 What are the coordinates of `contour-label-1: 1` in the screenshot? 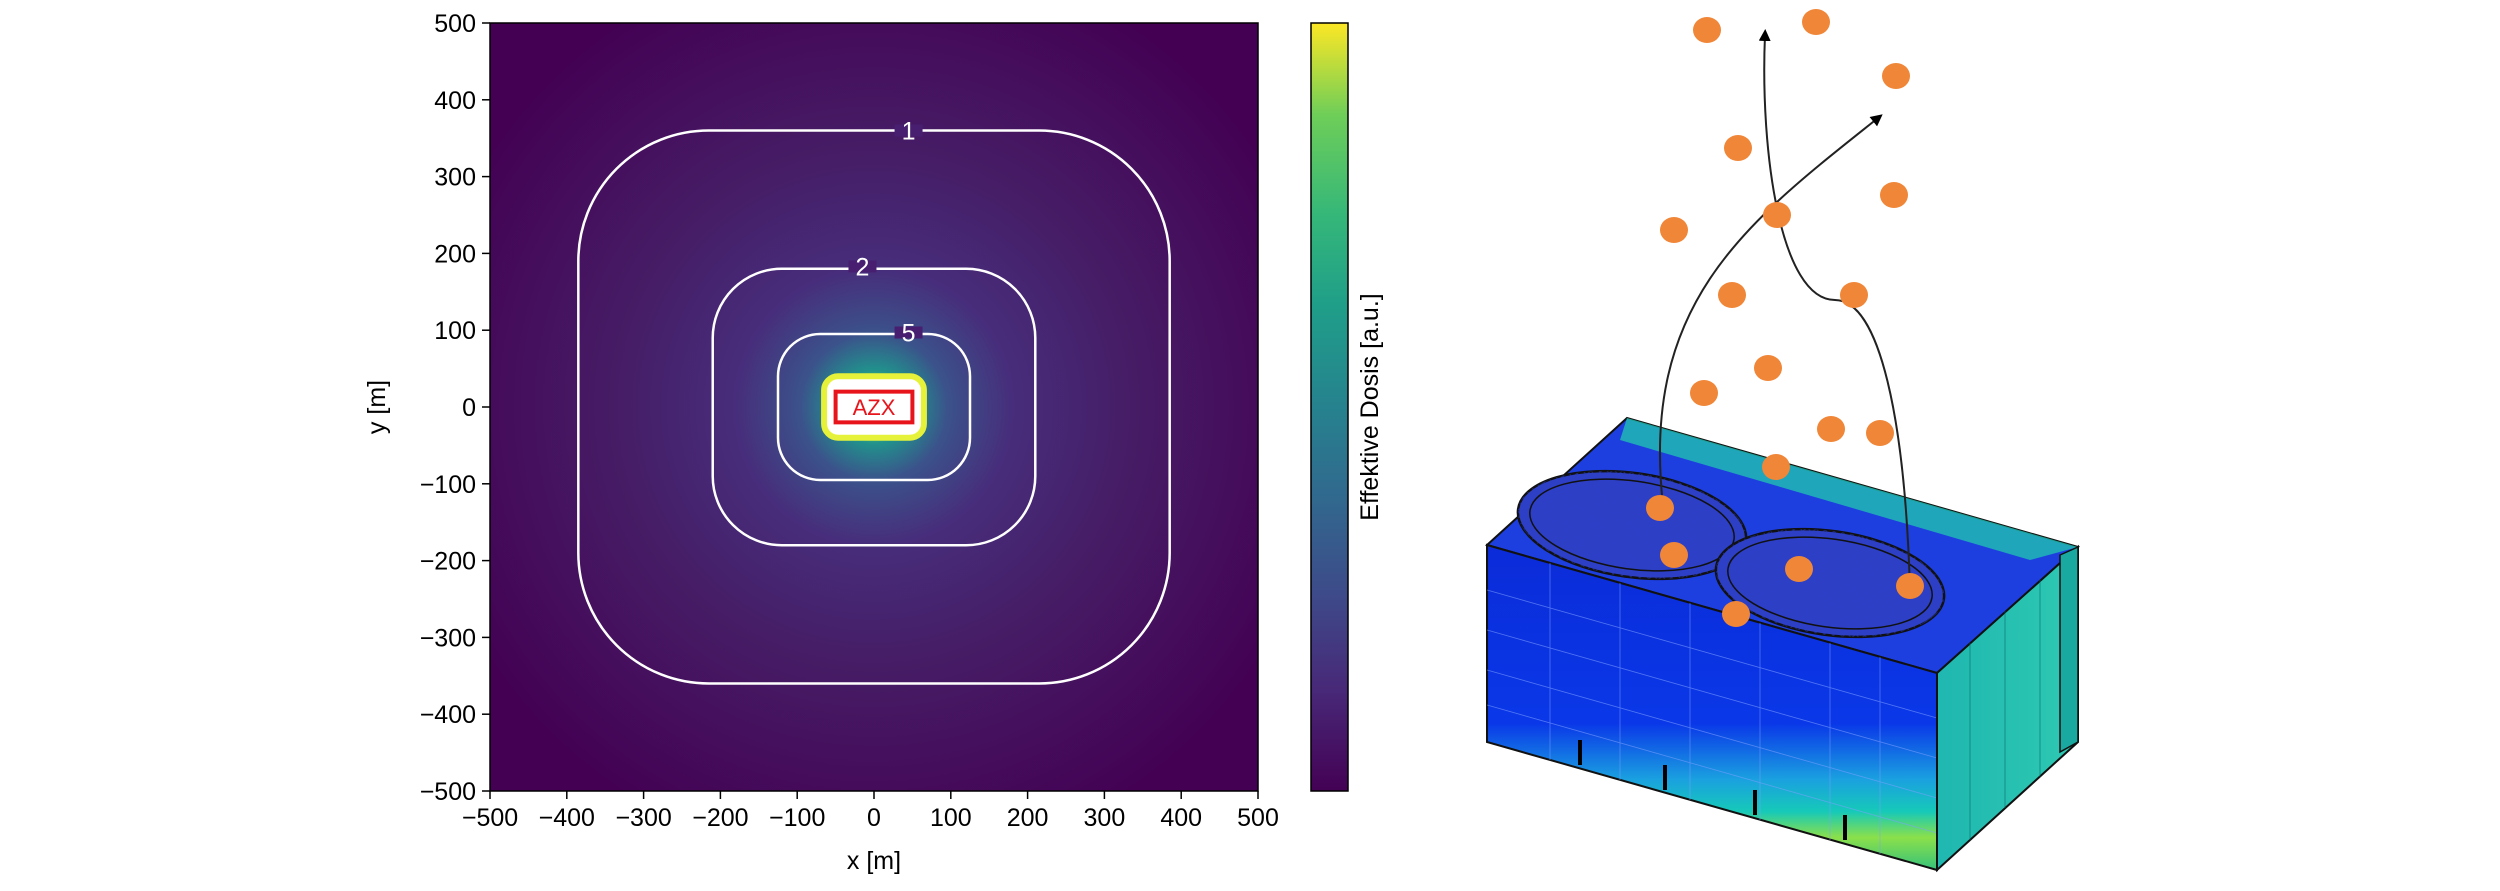 It's located at (909, 132).